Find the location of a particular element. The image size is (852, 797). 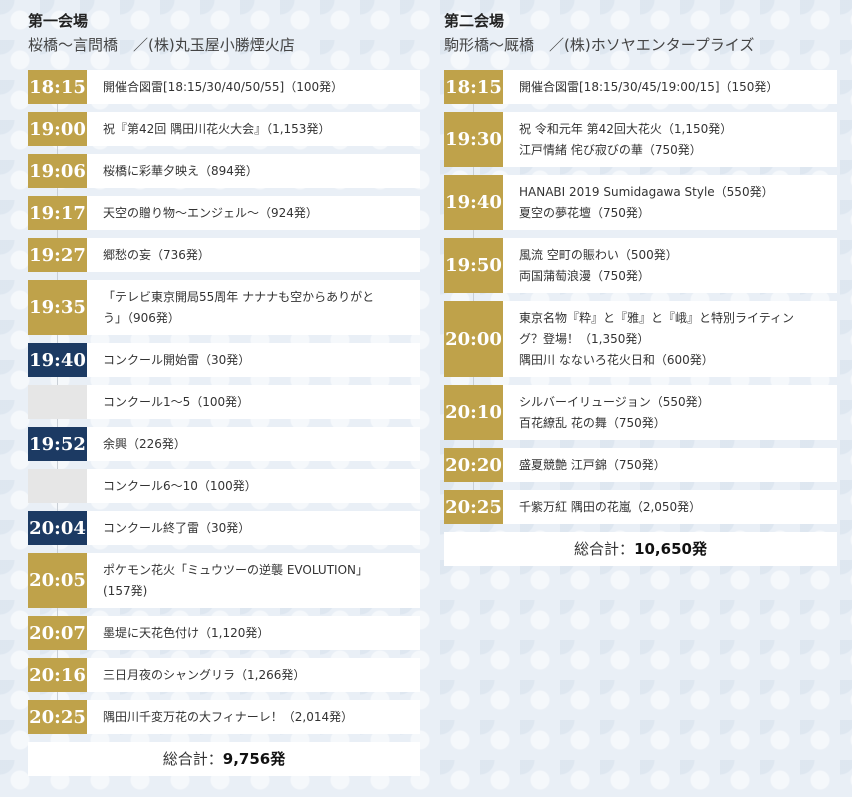

program-description: コンクール1～5（100発） is located at coordinates (253, 402).